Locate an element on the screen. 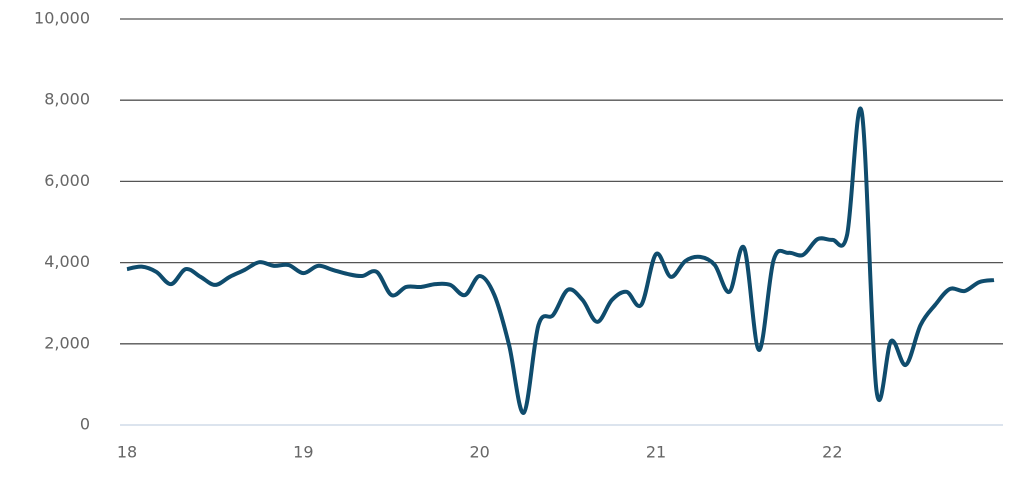  y-tick-label: 8,000 is located at coordinates (67, 99).